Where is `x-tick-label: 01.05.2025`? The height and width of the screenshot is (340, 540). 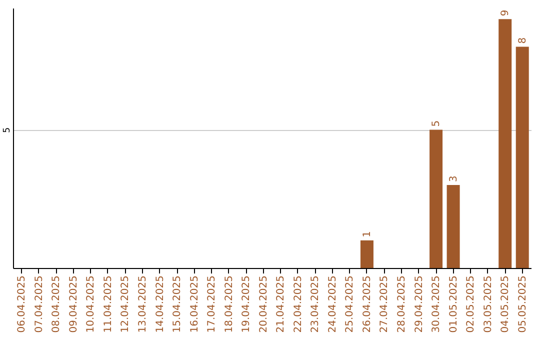 x-tick-label: 01.05.2025 is located at coordinates (454, 304).